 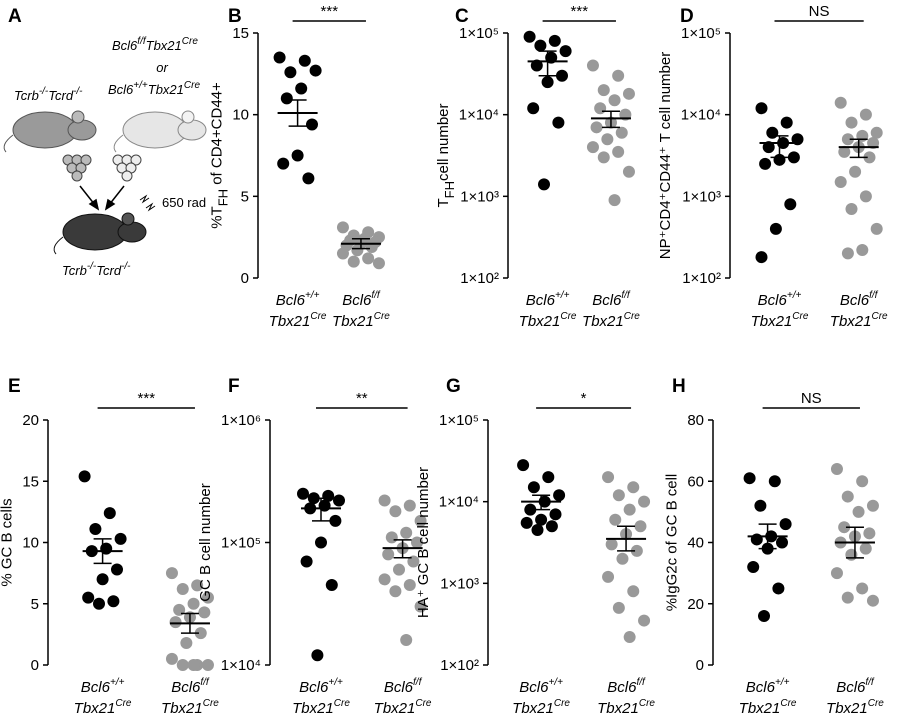 What do you see at coordinates (701, 278) in the screenshot?
I see `y-tick-label: 1×10²` at bounding box center [701, 278].